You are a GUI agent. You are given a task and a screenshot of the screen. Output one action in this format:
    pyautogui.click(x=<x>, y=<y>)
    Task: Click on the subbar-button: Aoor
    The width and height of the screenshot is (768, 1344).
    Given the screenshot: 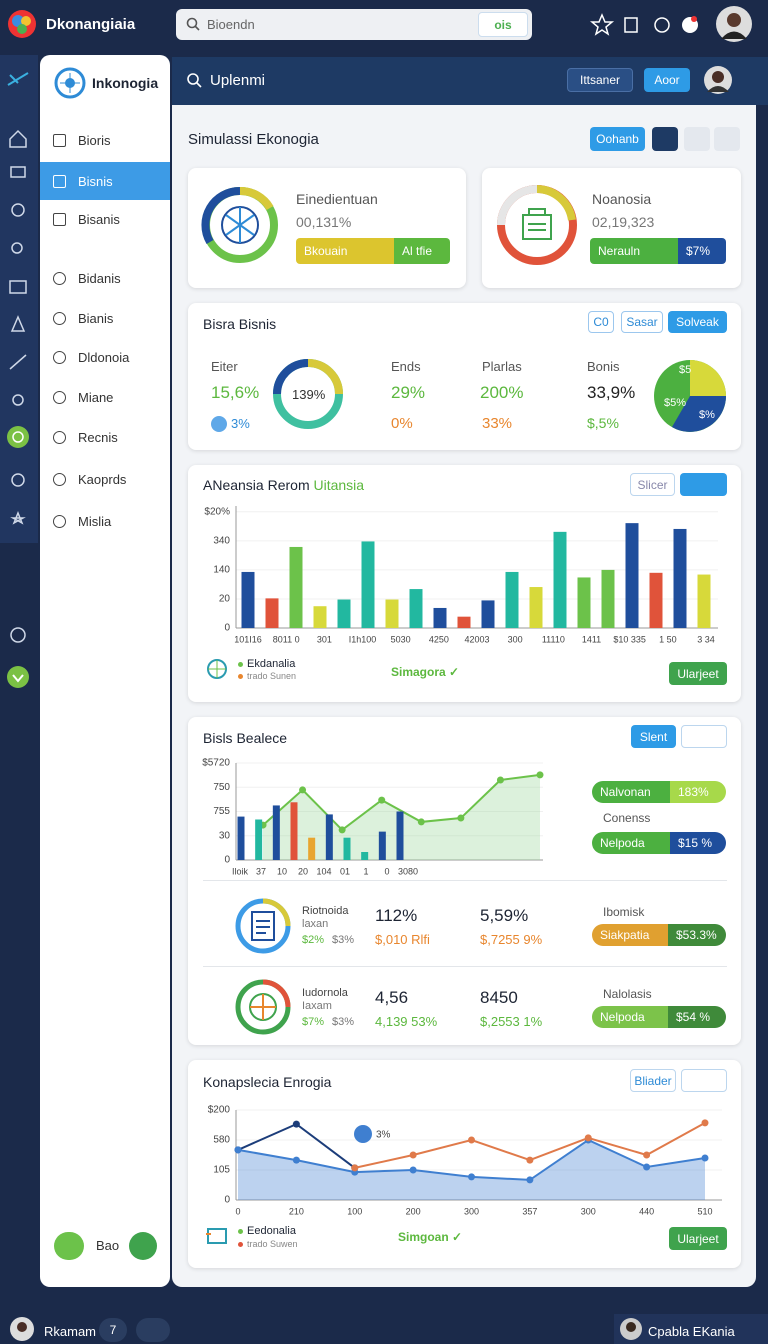 What is the action you would take?
    pyautogui.click(x=667, y=80)
    